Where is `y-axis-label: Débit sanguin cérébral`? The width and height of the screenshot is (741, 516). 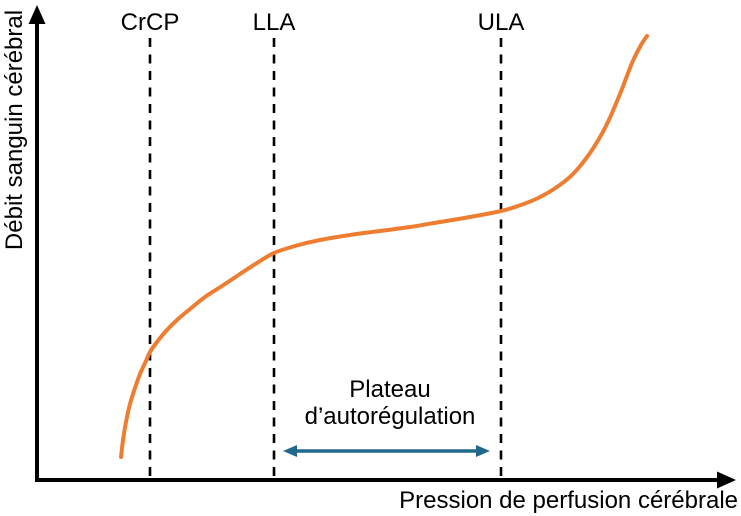
y-axis-label: Débit sanguin cérébral is located at coordinates (14, 130).